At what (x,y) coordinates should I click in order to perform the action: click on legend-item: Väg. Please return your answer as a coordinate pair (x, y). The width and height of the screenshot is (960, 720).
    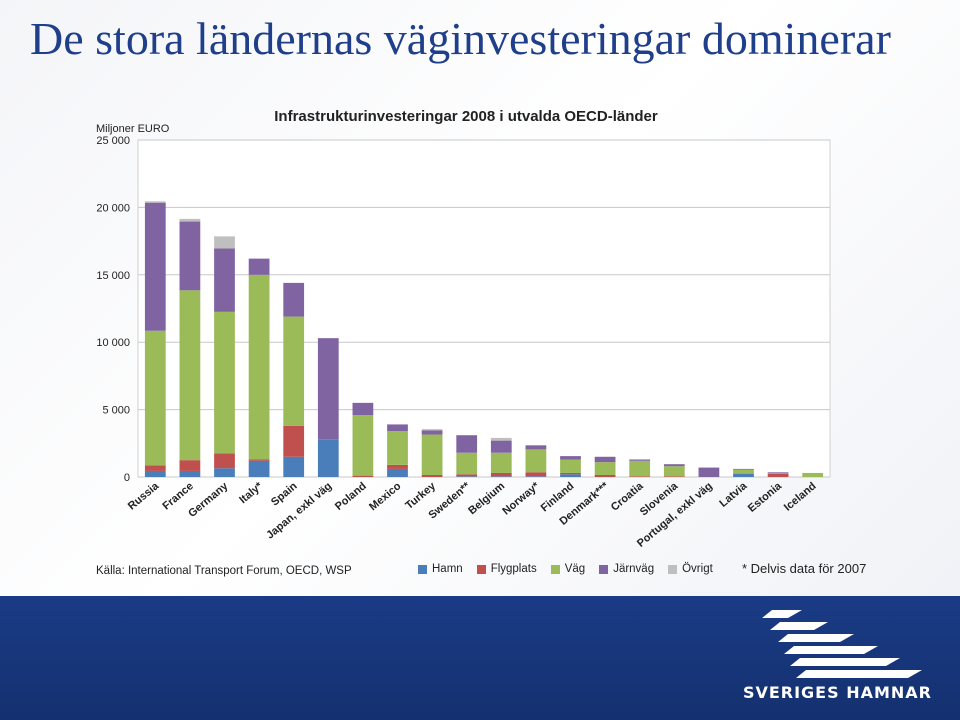
    Looking at the image, I should click on (568, 569).